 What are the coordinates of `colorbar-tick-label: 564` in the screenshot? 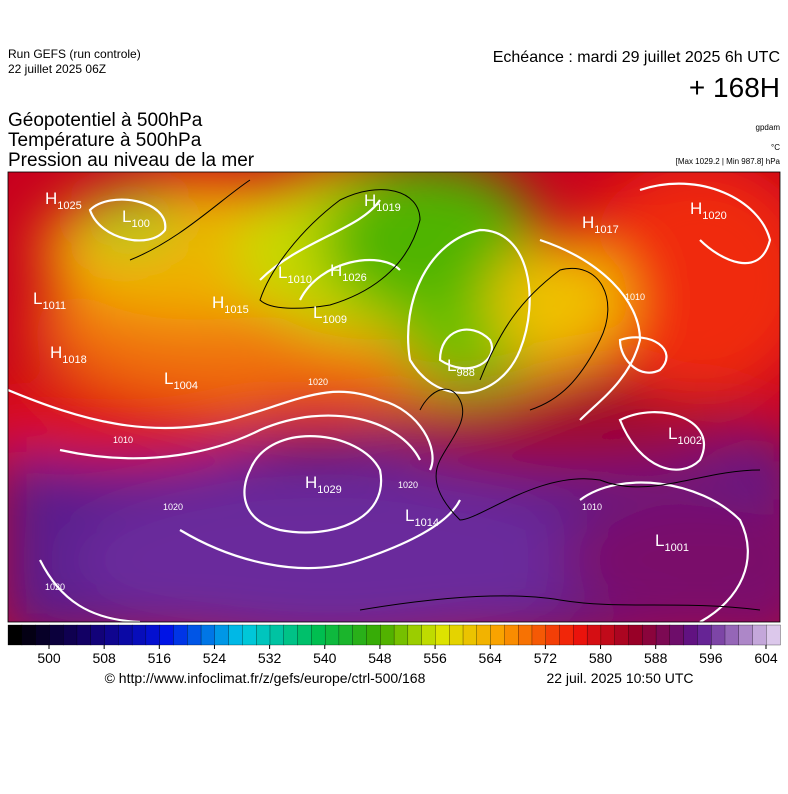 It's located at (491, 658).